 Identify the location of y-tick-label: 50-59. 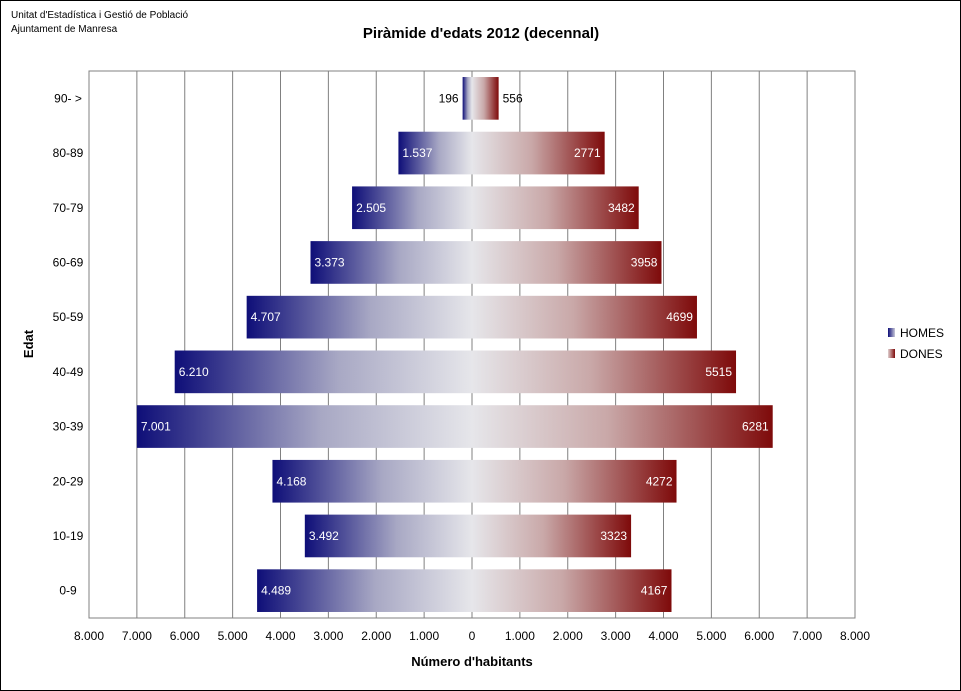
(68, 317).